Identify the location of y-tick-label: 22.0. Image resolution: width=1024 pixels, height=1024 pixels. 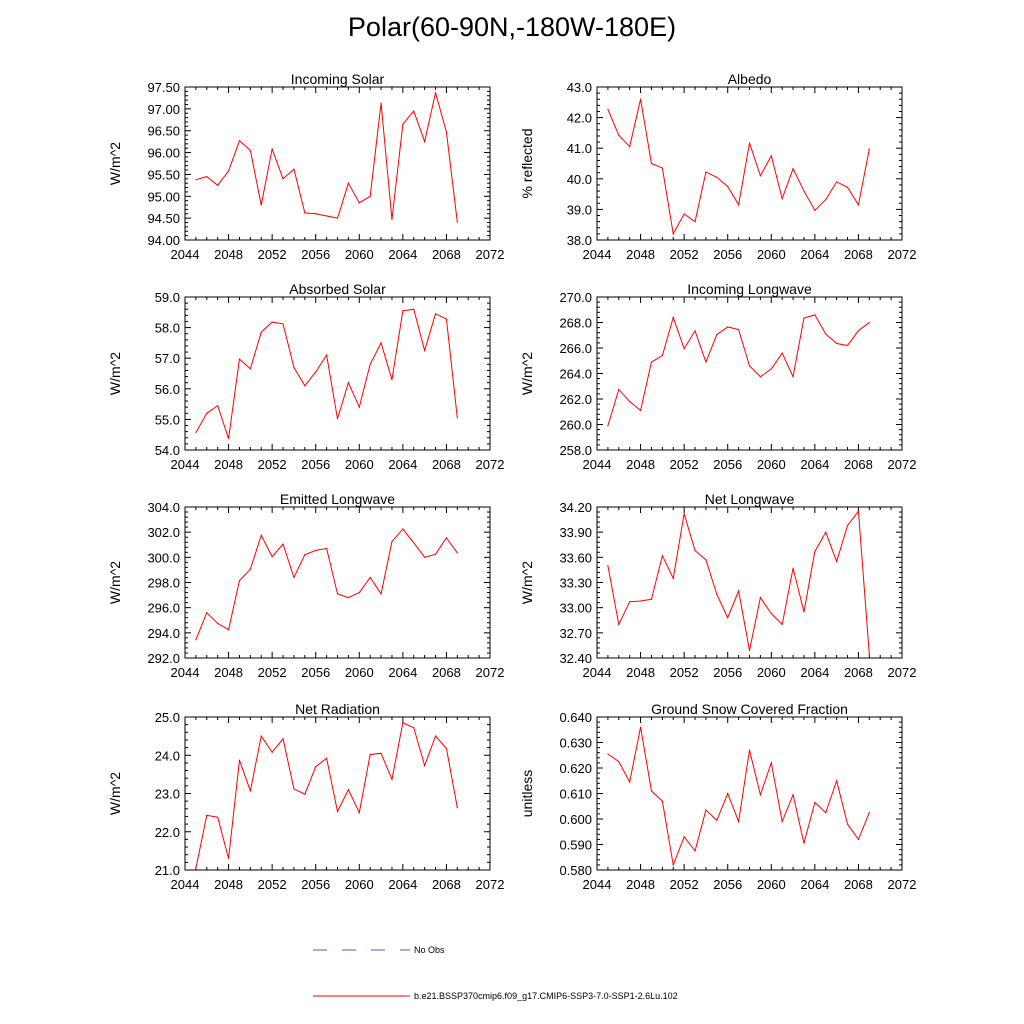
(167, 832).